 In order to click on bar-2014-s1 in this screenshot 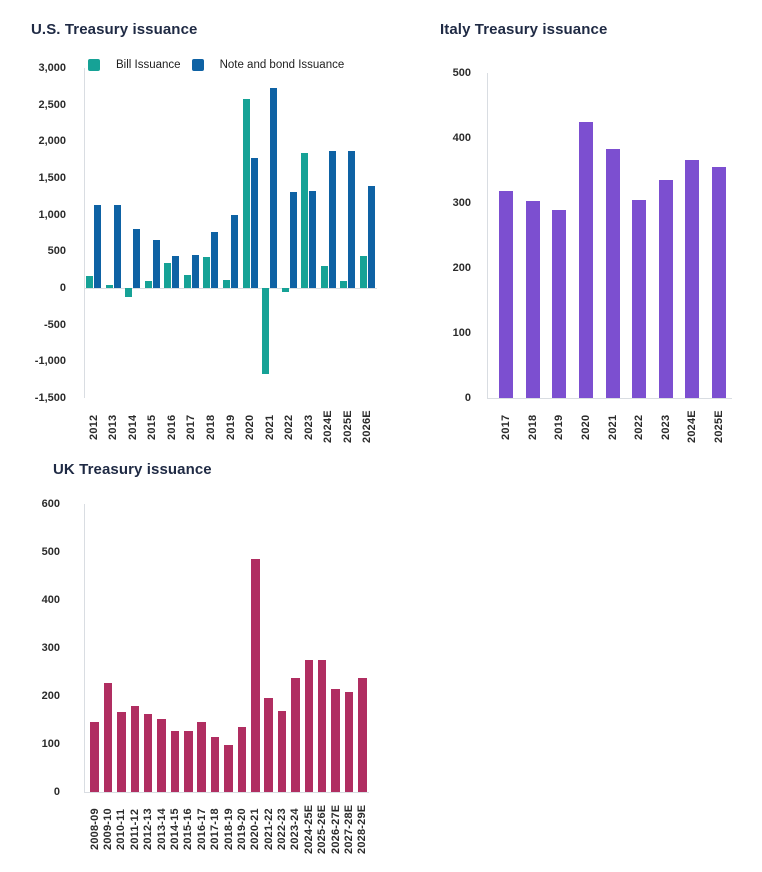, I will do `click(137, 258)`.